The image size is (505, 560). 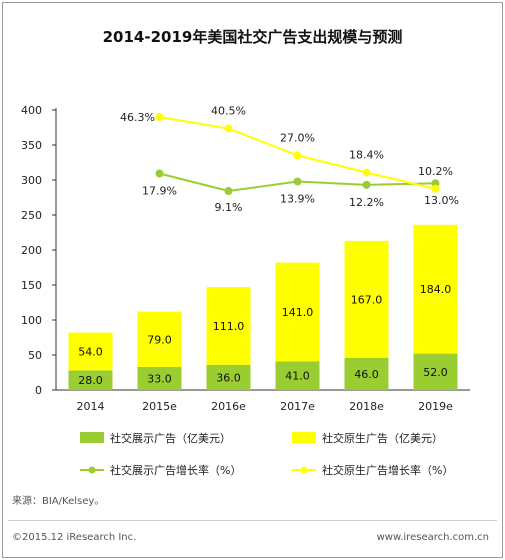 I want to click on x-tick-label: 2016e, so click(x=228, y=406).